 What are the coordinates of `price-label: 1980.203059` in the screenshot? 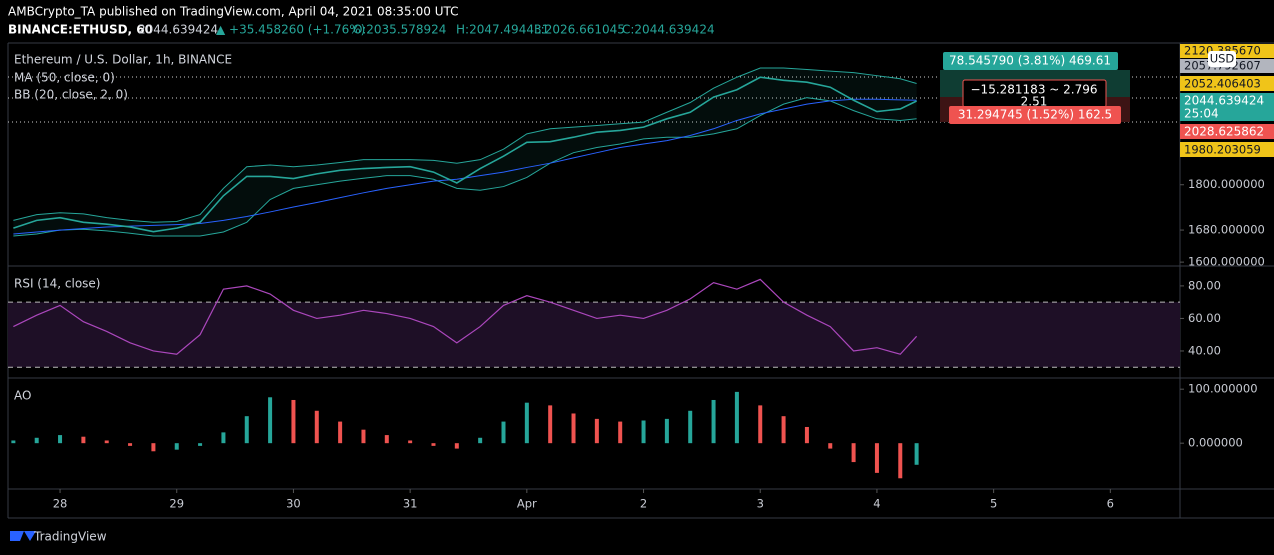 It's located at (1222, 150).